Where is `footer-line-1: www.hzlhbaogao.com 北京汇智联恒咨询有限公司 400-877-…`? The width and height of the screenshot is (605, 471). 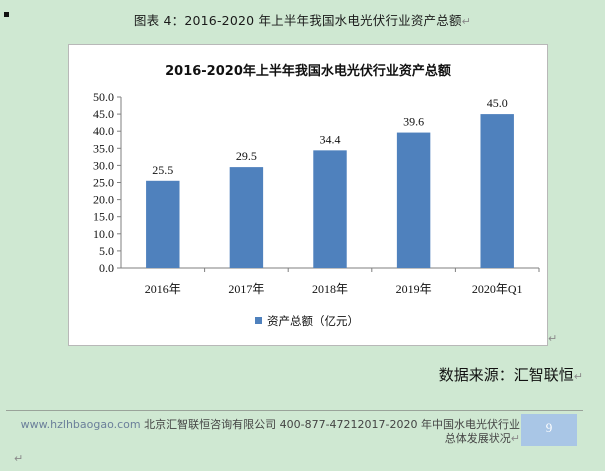
footer-line-1: www.hzlhbaogao.com 北京汇智联恒咨询有限公司 400-877-… is located at coordinates (265, 425).